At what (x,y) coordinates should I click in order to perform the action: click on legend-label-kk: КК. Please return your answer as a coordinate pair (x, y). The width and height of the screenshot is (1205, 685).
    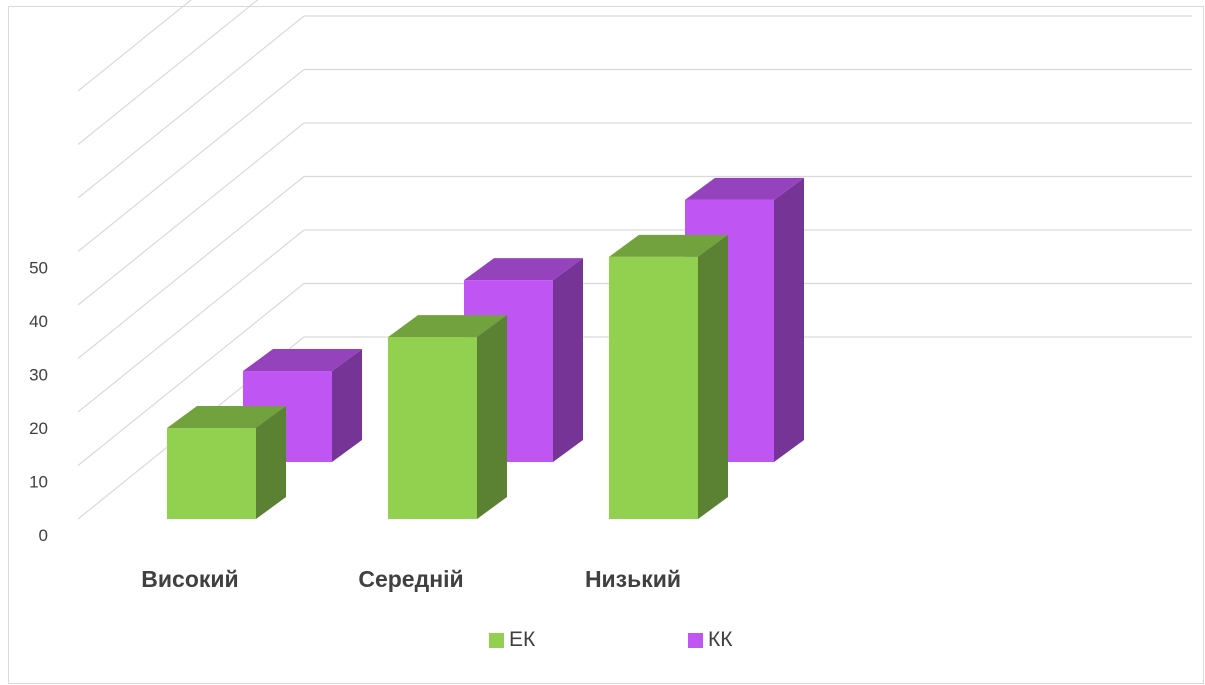
    Looking at the image, I should click on (720, 639).